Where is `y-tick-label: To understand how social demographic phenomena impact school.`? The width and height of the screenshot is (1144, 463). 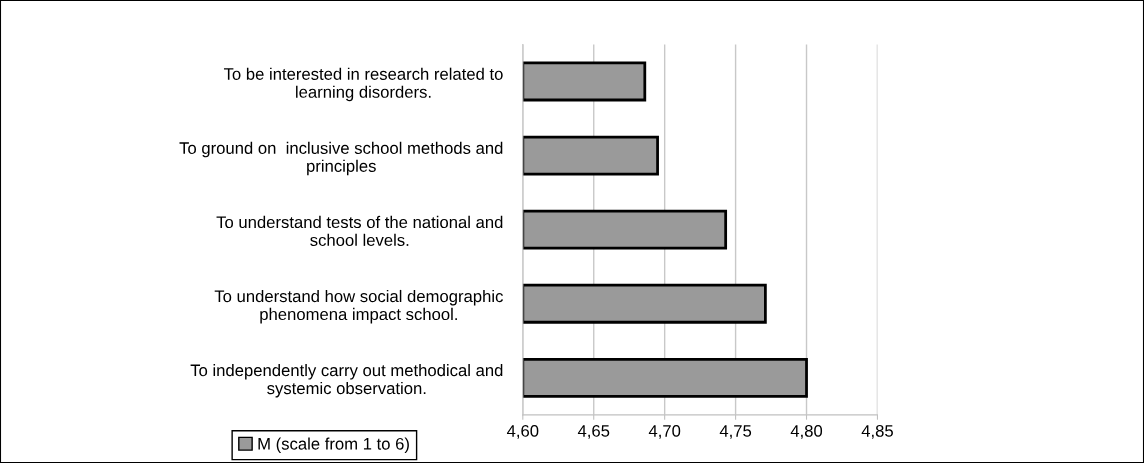 y-tick-label: To understand how social demographic phenomena impact school. is located at coordinates (358, 306).